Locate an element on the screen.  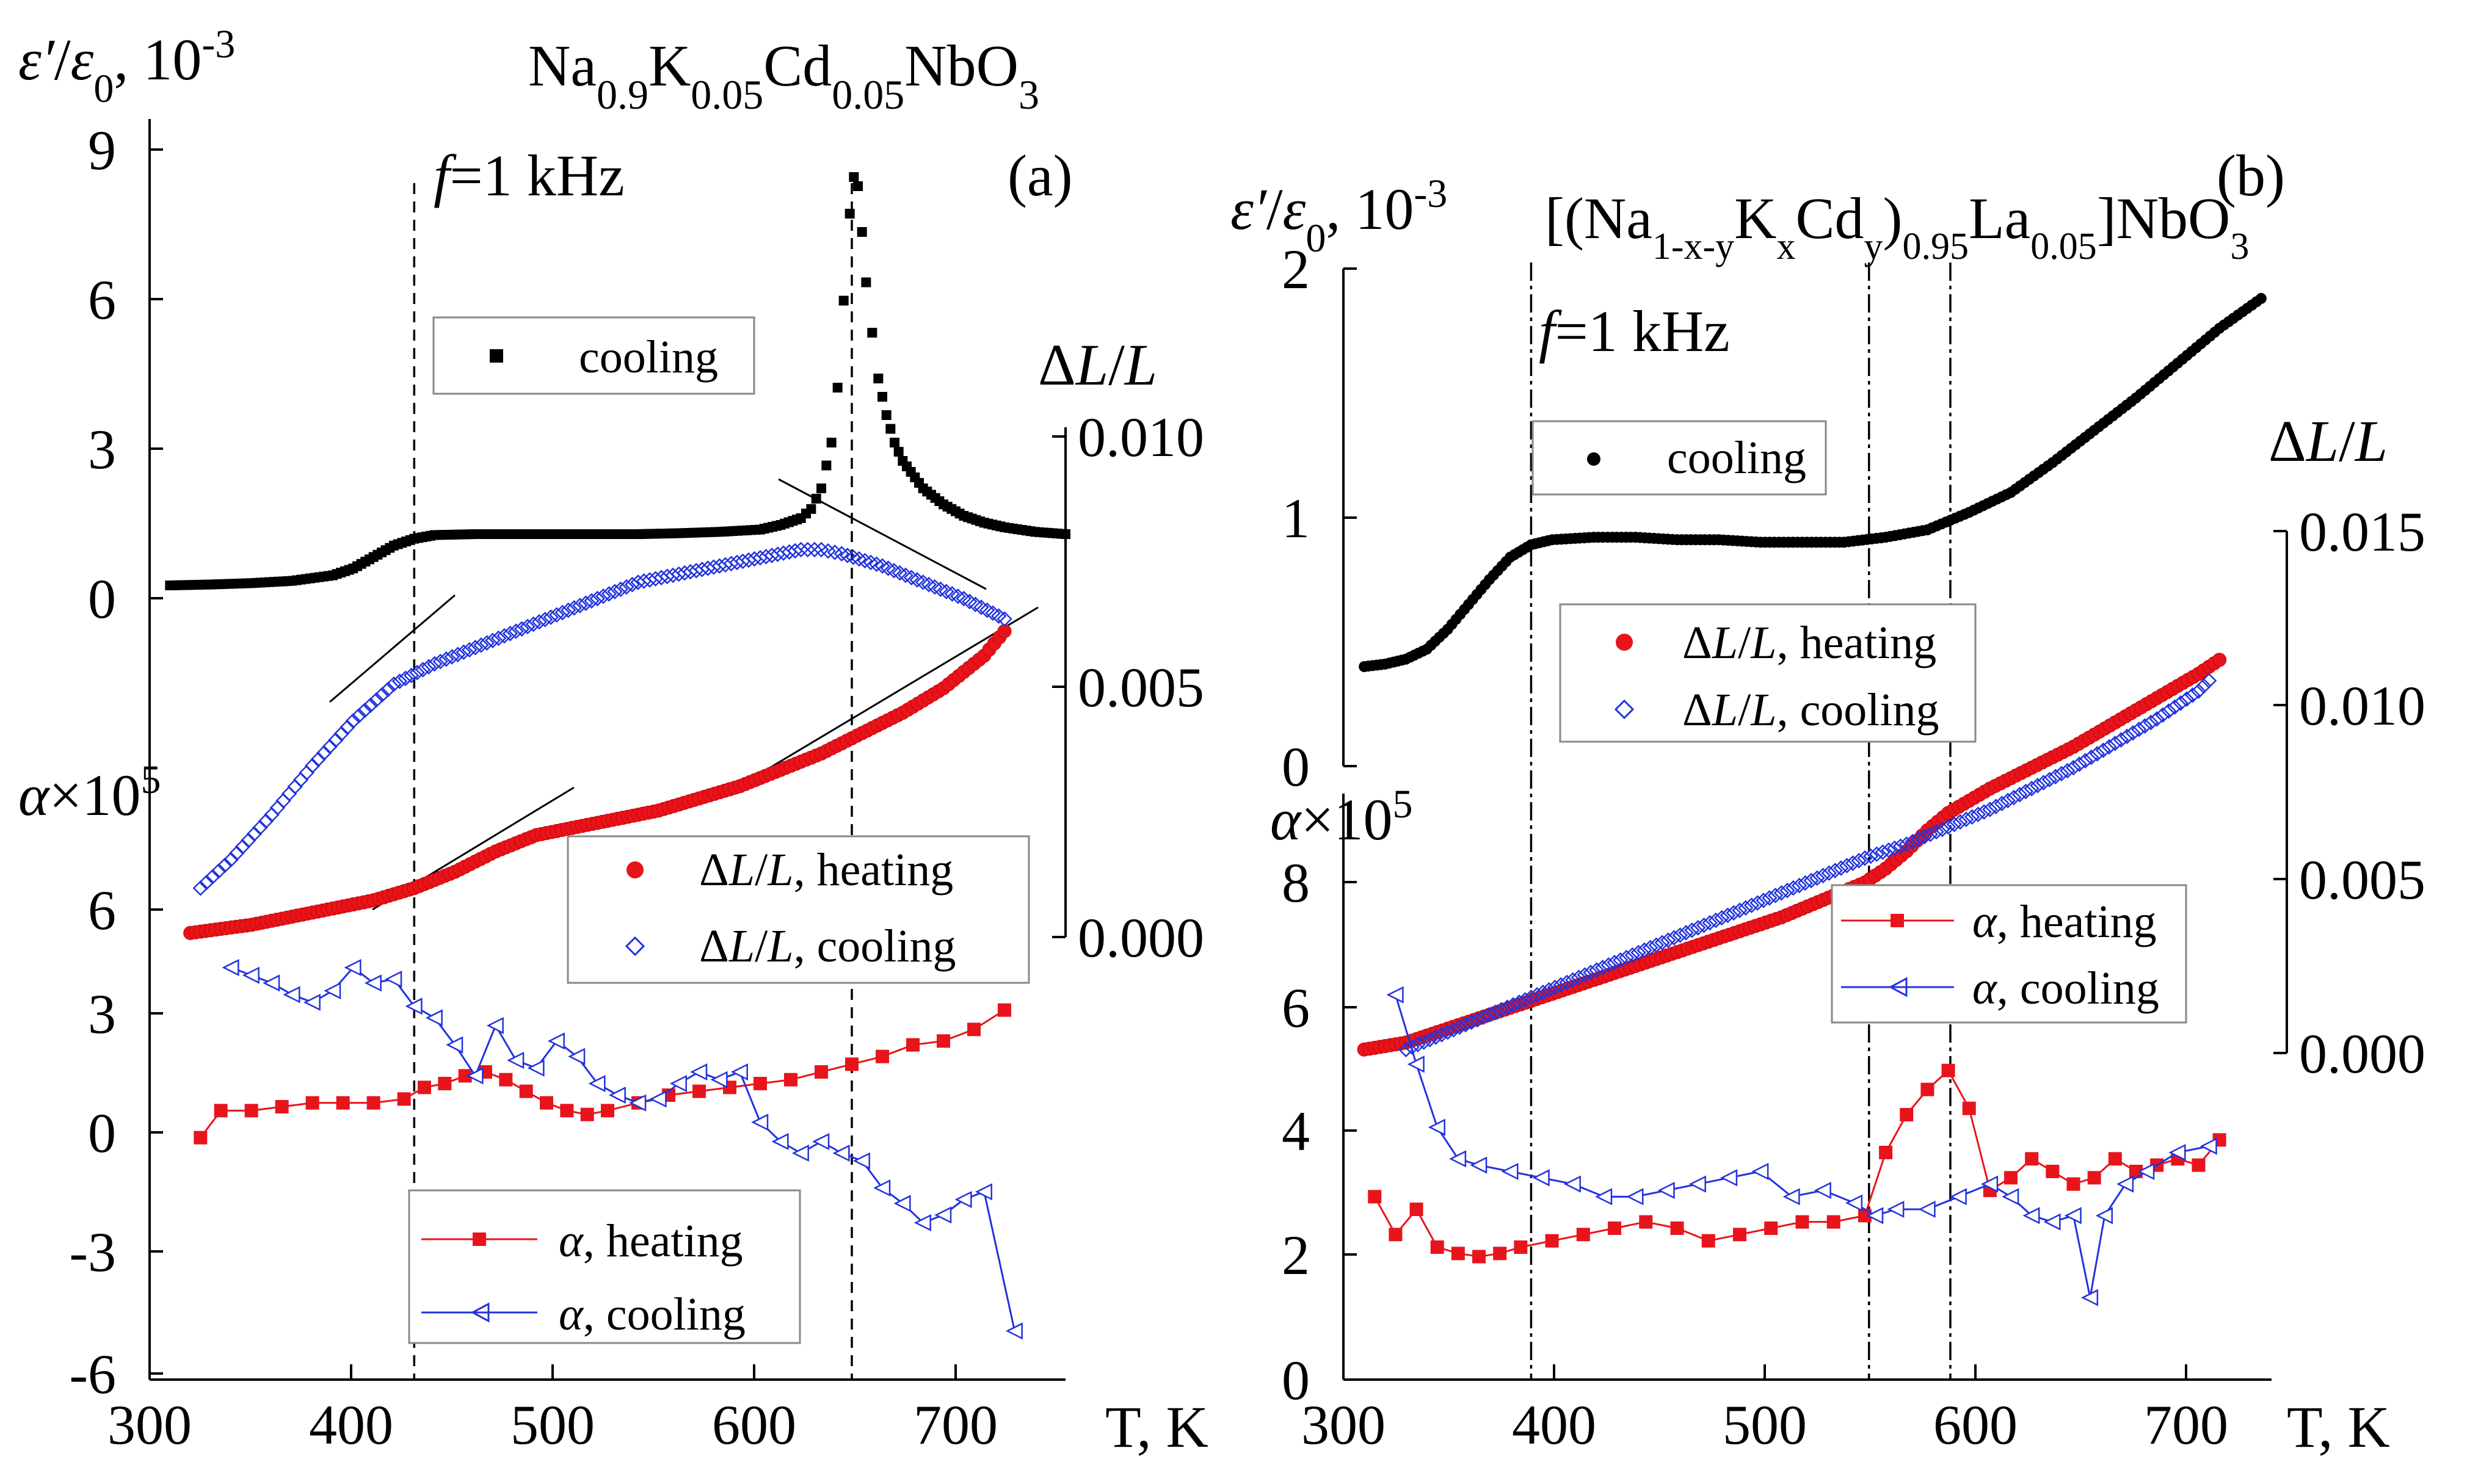
legend-marker-blue-diamond is located at coordinates (1624, 709).